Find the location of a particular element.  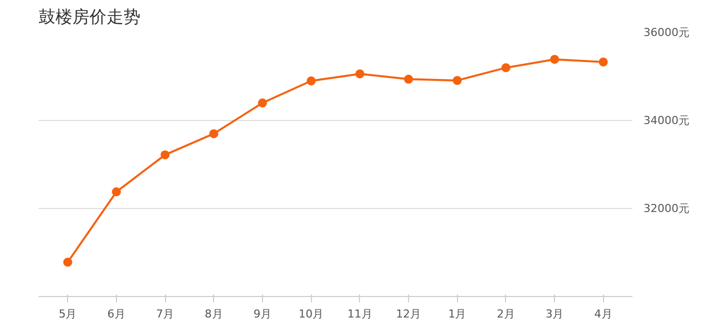

x-tick-label: 3月 is located at coordinates (555, 314).